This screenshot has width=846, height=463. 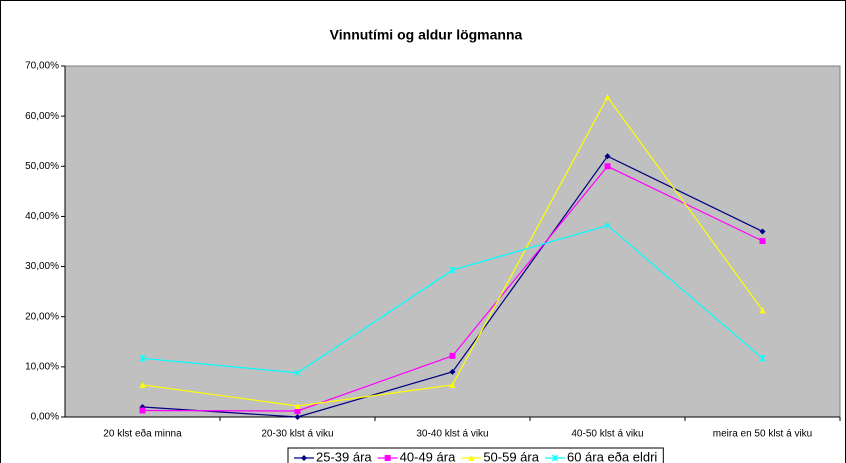 I want to click on y-tick-label: 0,00%, so click(x=45, y=417).